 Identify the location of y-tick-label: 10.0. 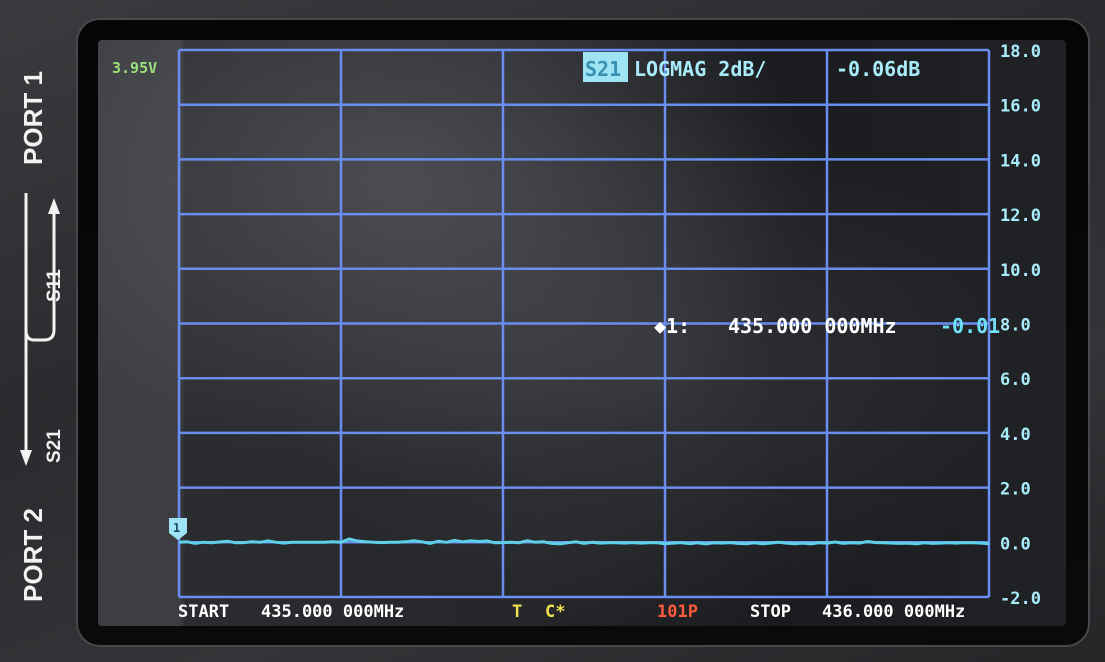
(1020, 271).